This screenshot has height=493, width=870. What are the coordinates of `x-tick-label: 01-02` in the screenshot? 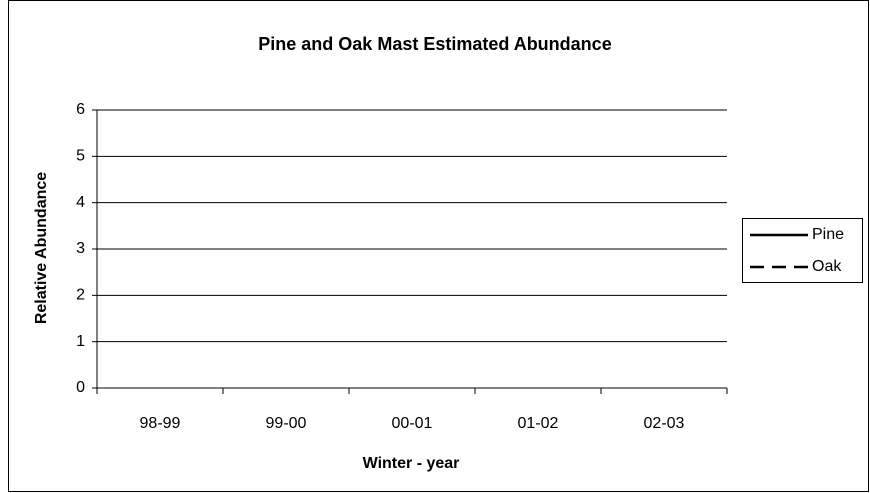 It's located at (538, 423).